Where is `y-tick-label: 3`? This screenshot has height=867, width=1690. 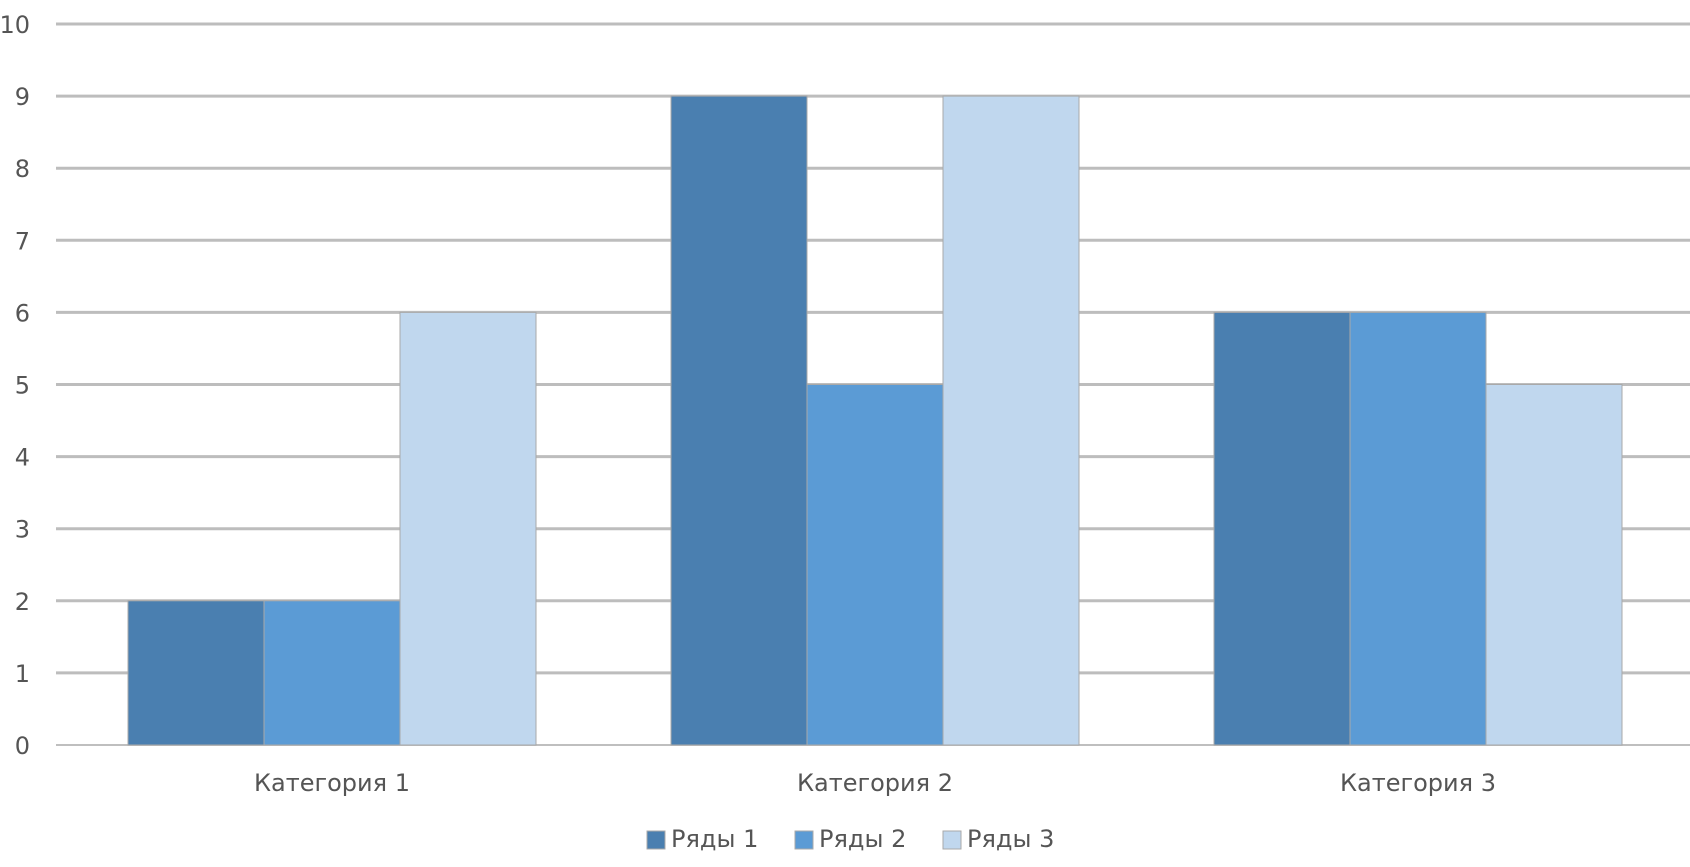
y-tick-label: 3 is located at coordinates (22, 530).